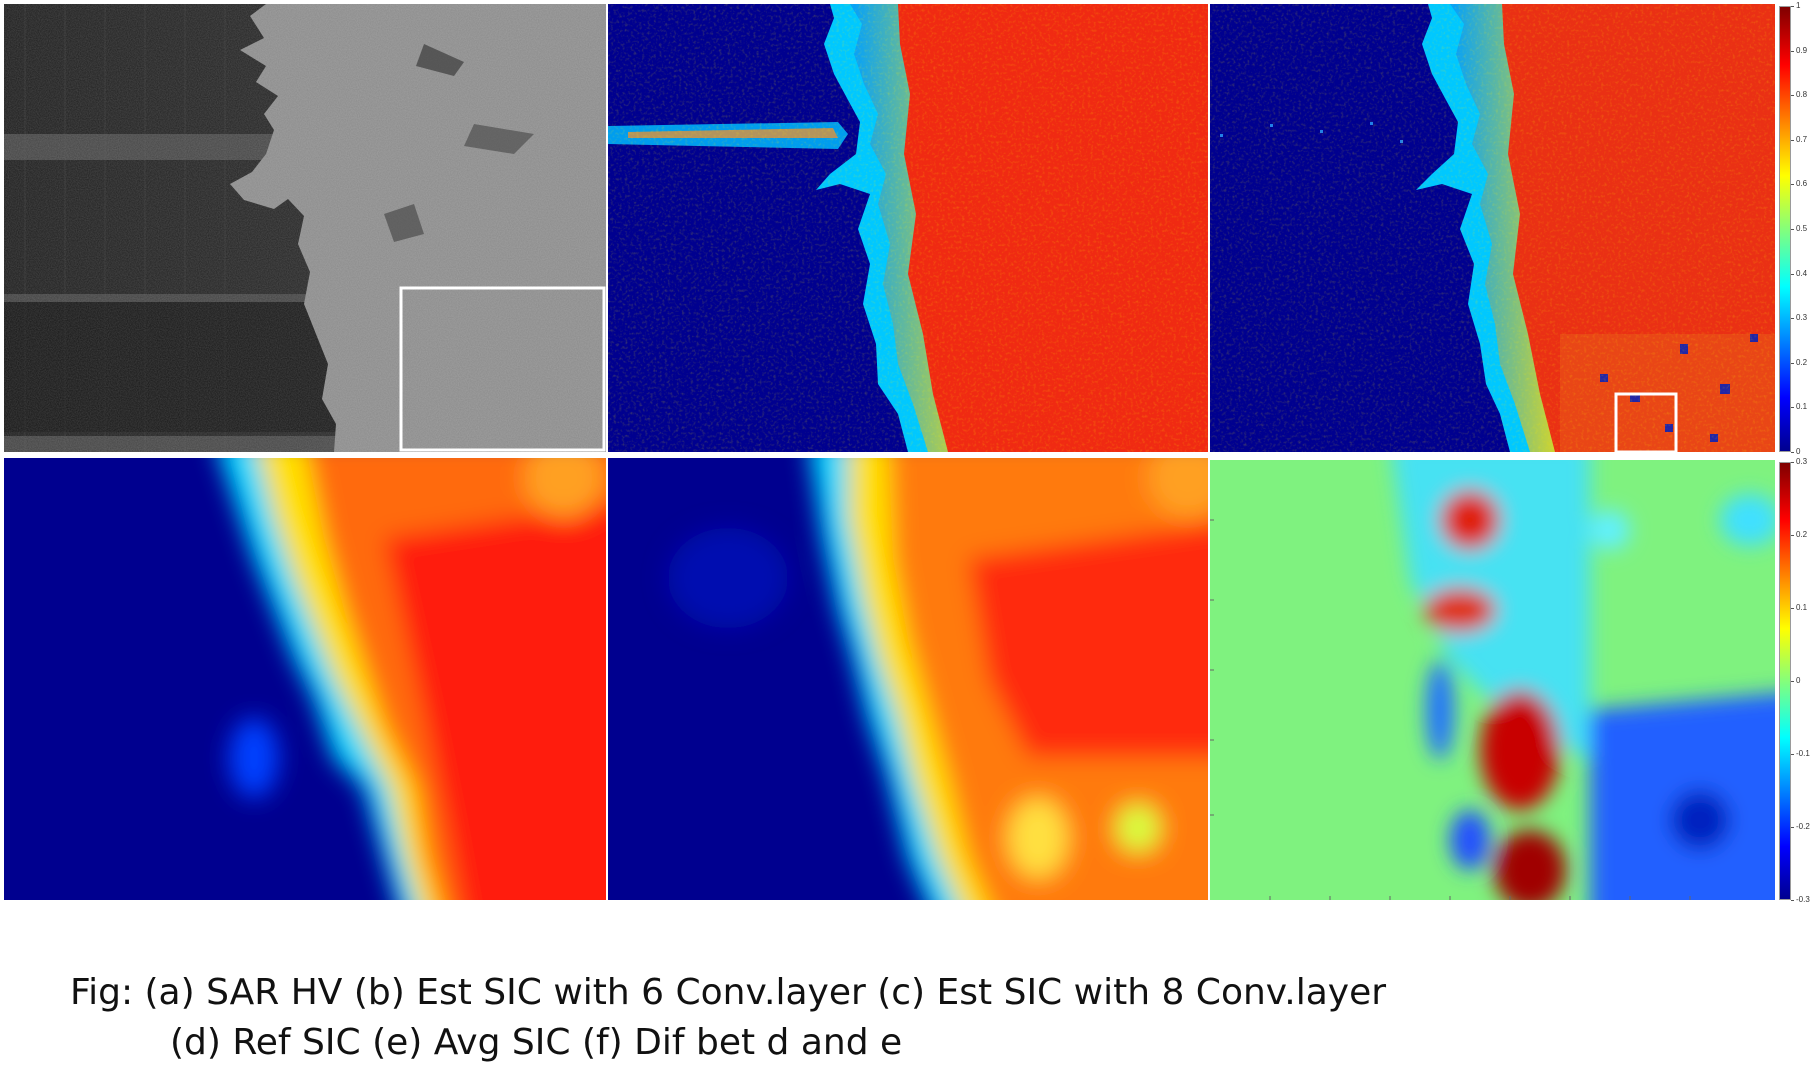  I want to click on highlight-box-c, so click(1646, 422).